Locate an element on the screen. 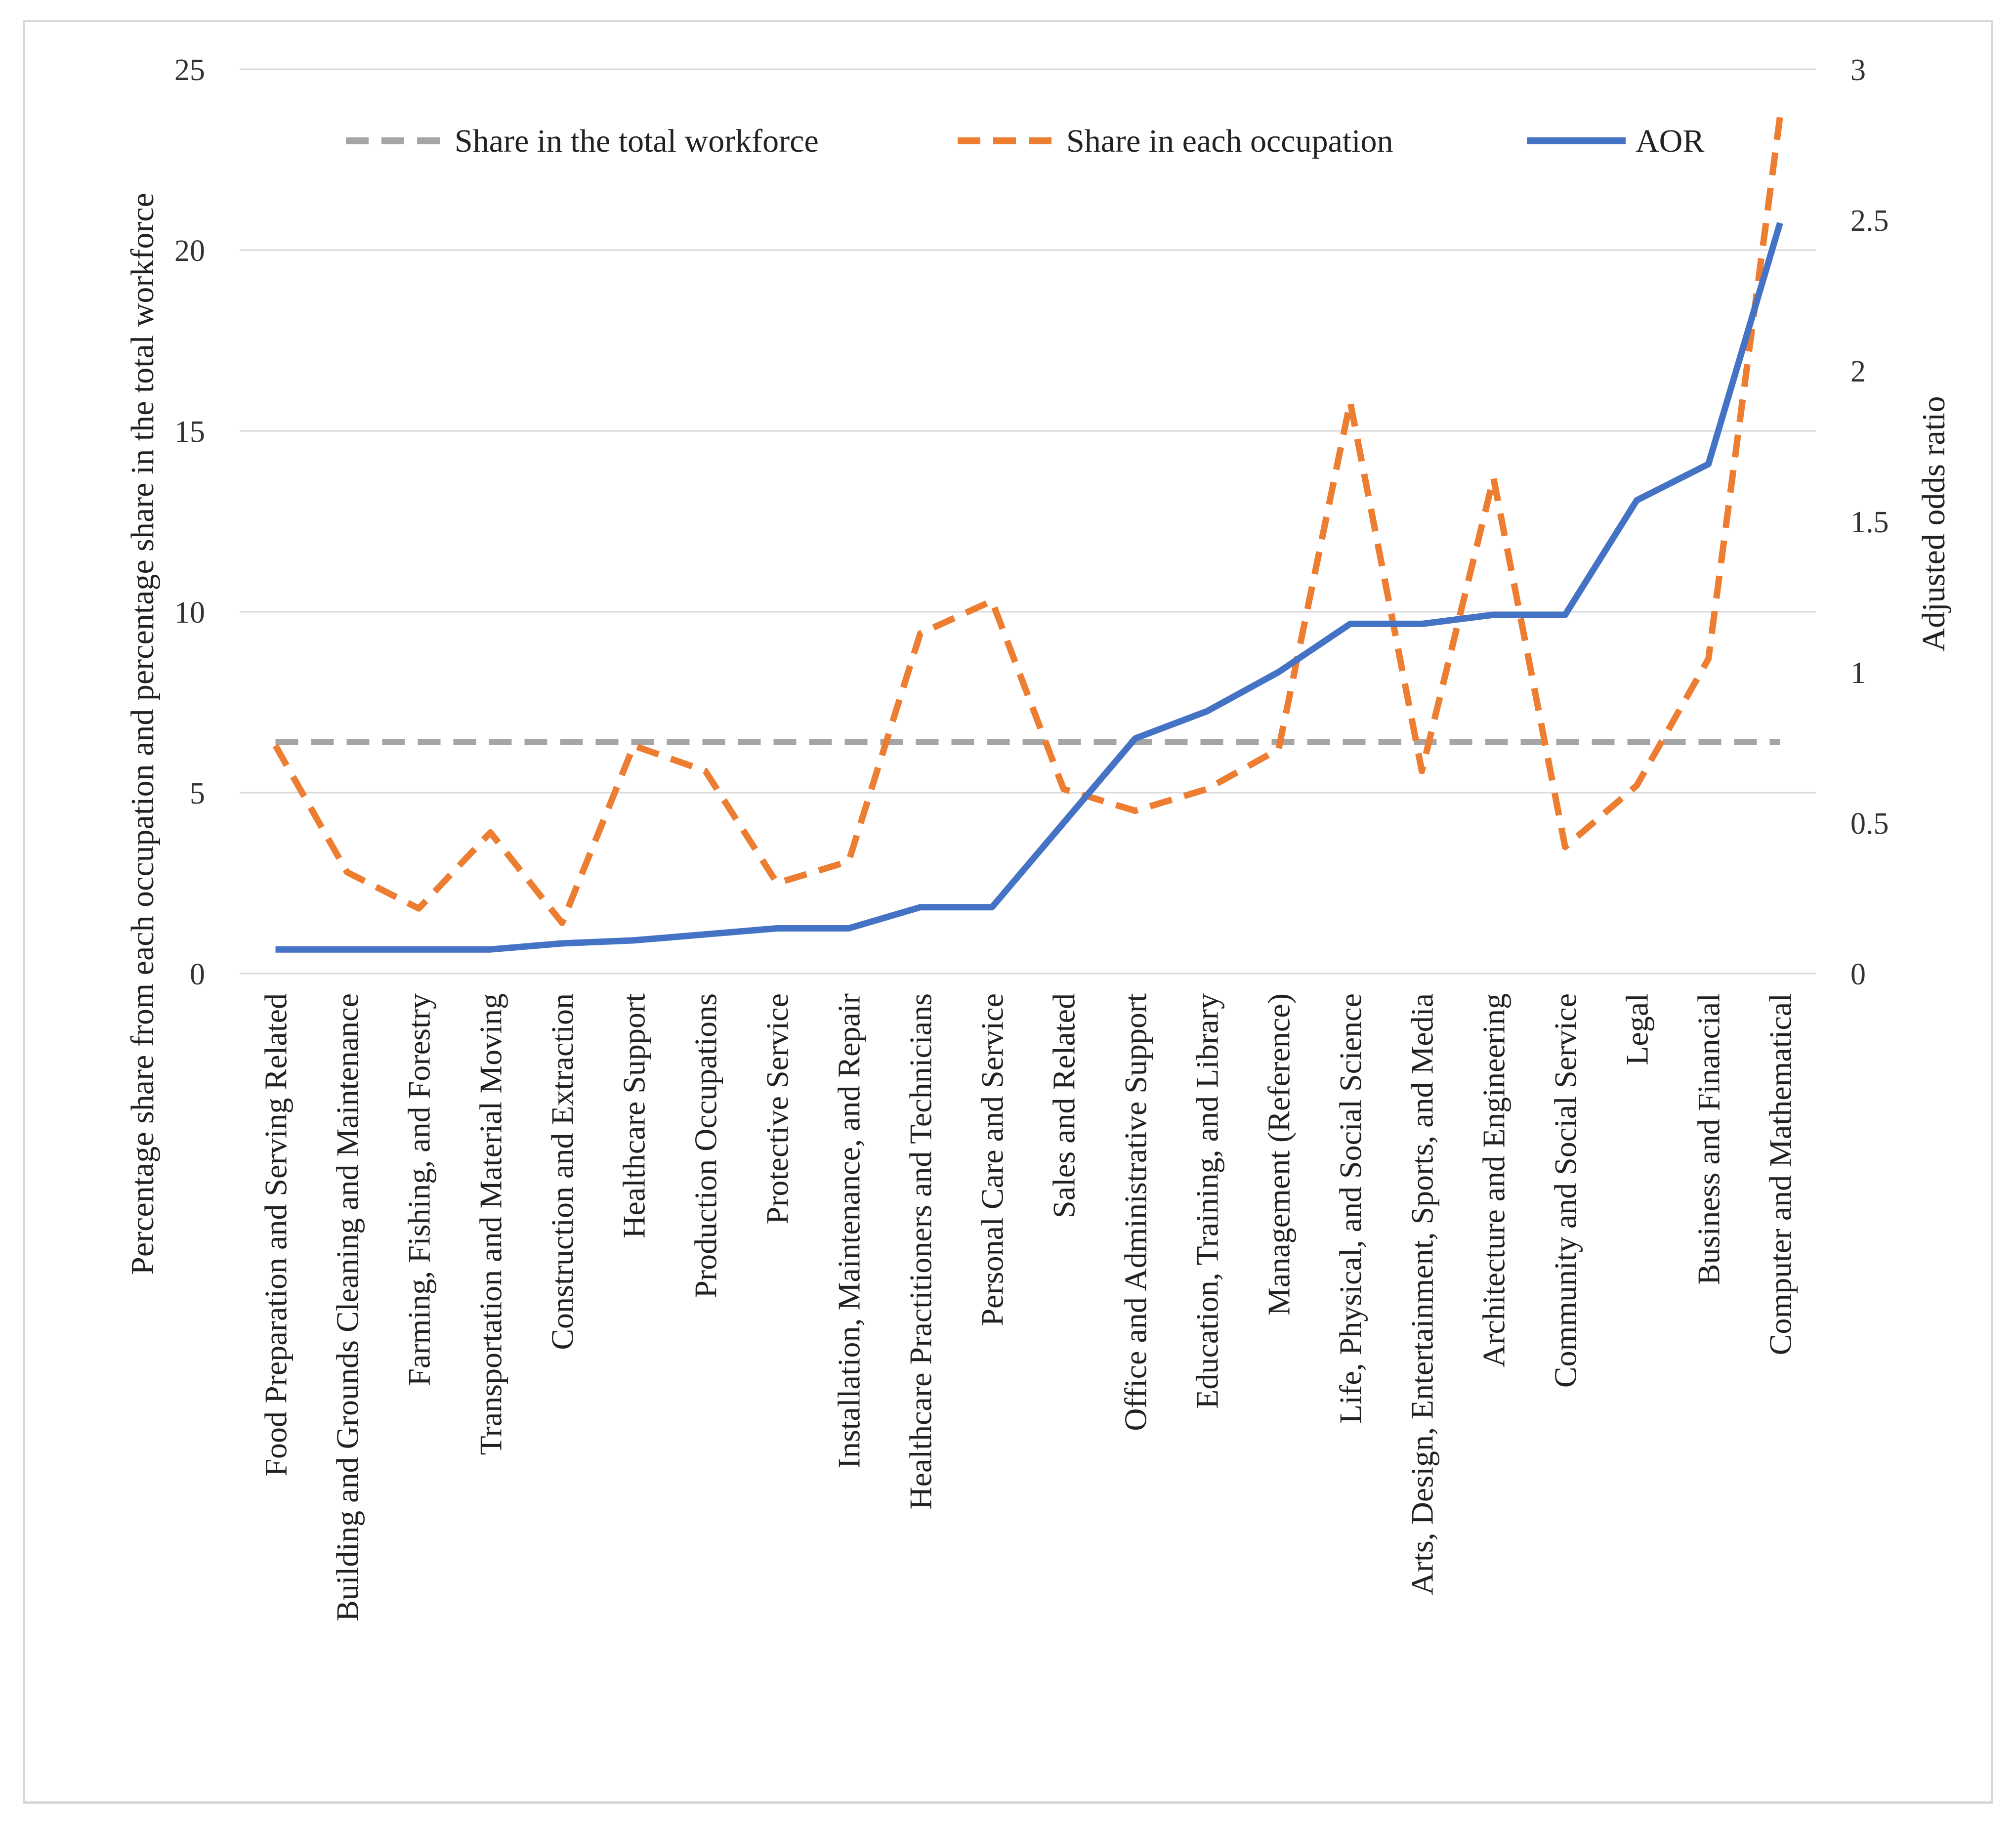 The width and height of the screenshot is (2016, 1828). category-label: Education, Training, and Library is located at coordinates (1207, 1201).